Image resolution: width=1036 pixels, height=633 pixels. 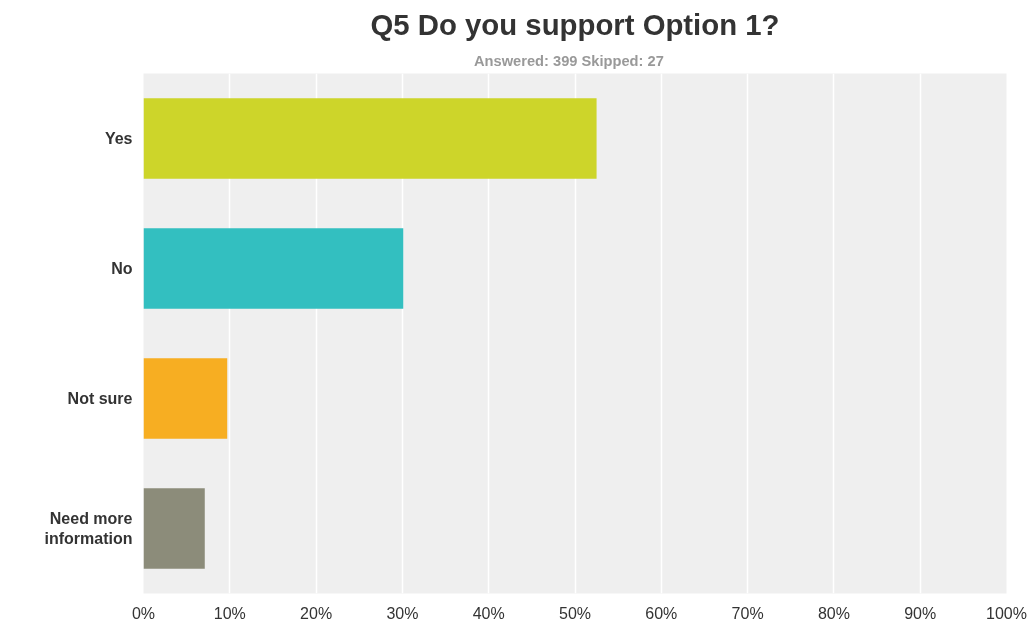 I want to click on x-tick-label: 80%, so click(x=833, y=613).